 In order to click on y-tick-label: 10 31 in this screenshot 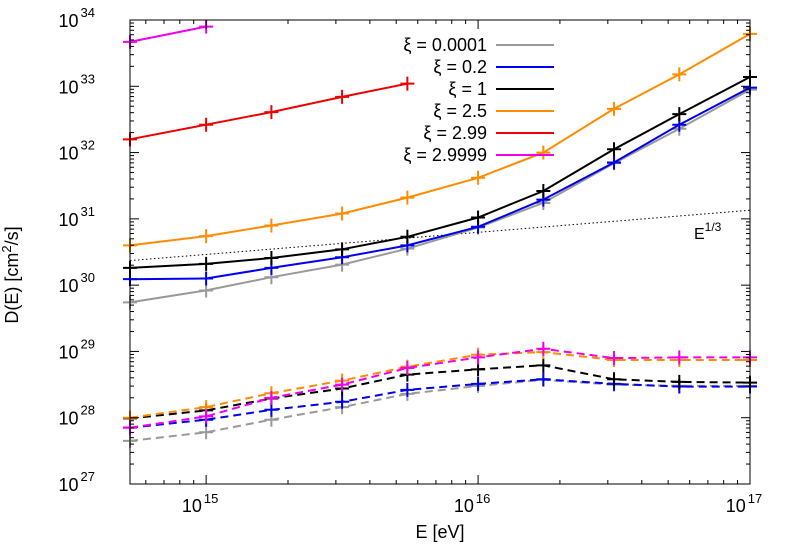, I will do `click(77, 217)`.